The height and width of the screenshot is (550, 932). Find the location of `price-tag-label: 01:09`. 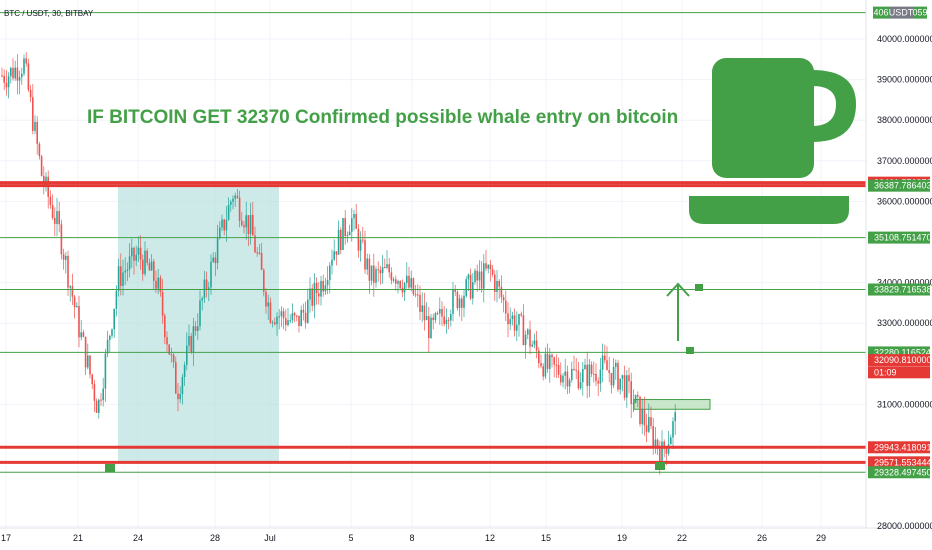

price-tag-label: 01:09 is located at coordinates (885, 372).